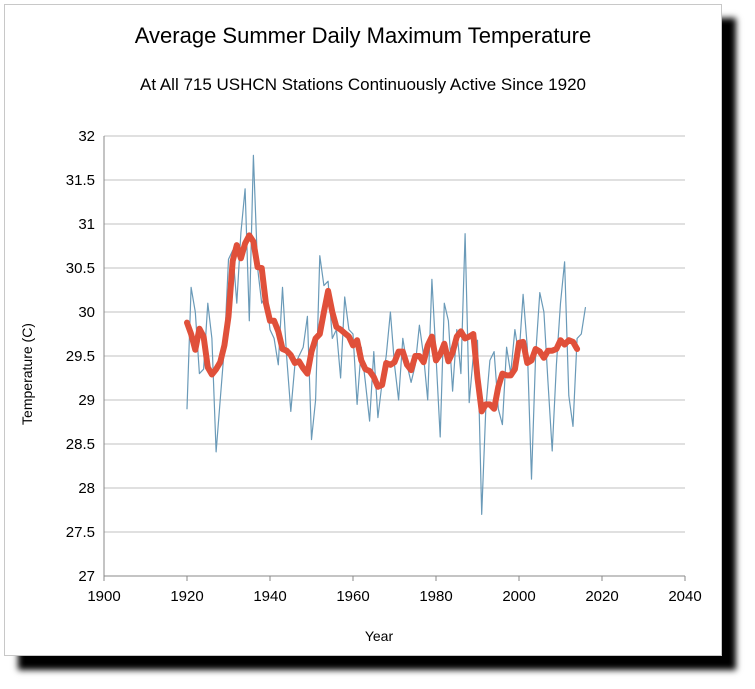 The height and width of the screenshot is (689, 755). What do you see at coordinates (80, 180) in the screenshot?
I see `y-tick-label: 31.5` at bounding box center [80, 180].